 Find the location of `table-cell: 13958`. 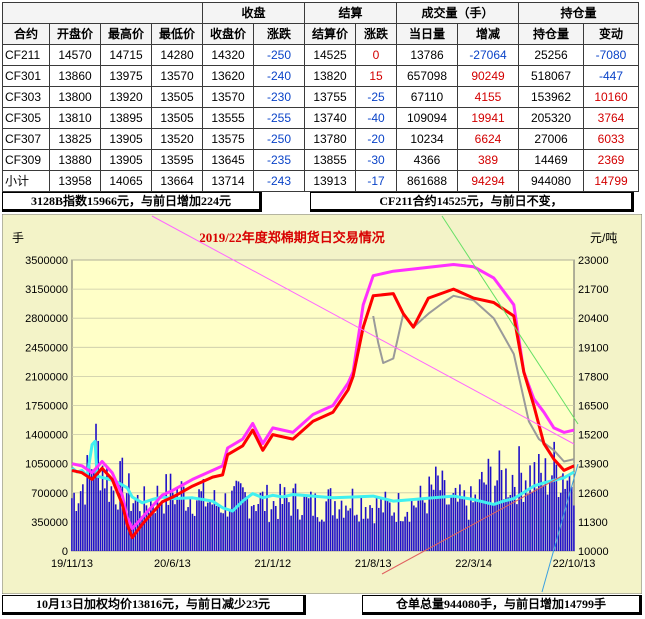

table-cell: 13958 is located at coordinates (75, 181).